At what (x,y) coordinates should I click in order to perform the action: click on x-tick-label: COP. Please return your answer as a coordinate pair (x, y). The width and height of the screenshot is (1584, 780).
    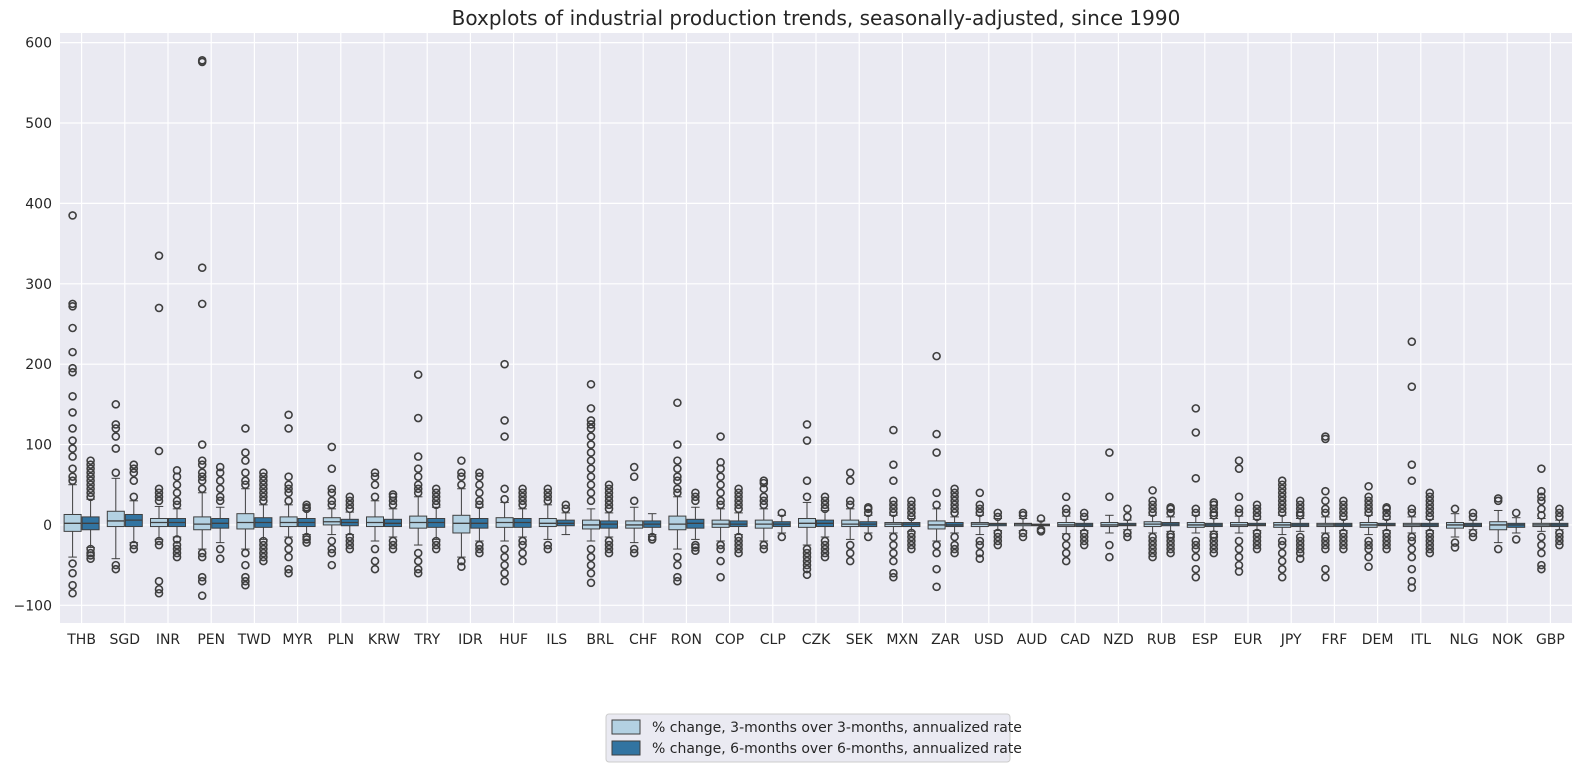
    Looking at the image, I should click on (729, 640).